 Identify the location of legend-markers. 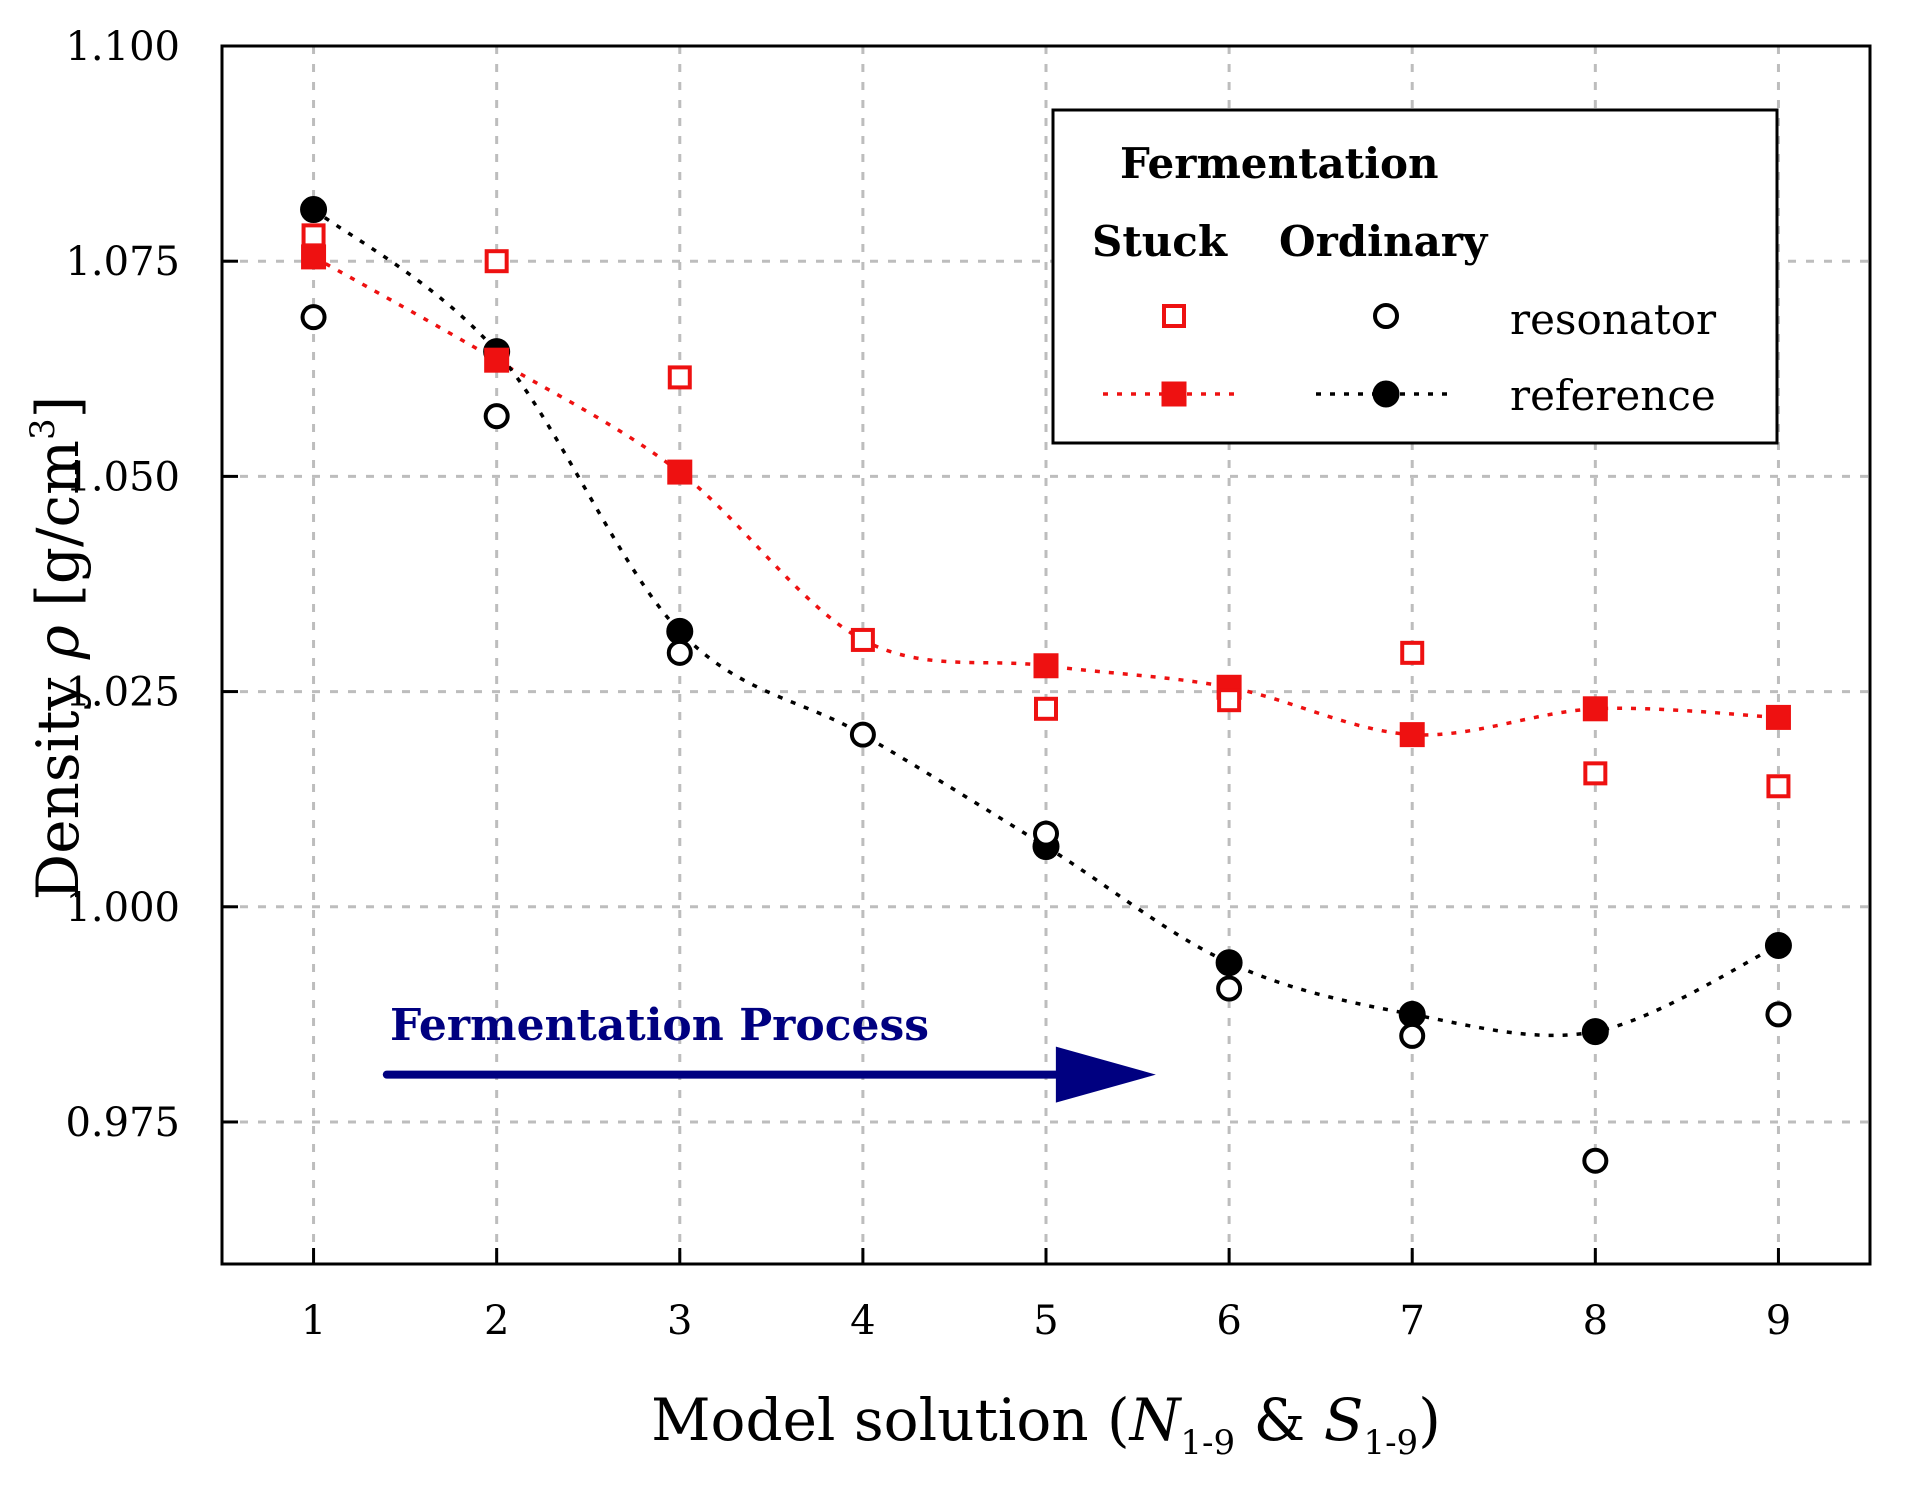
(1279, 355).